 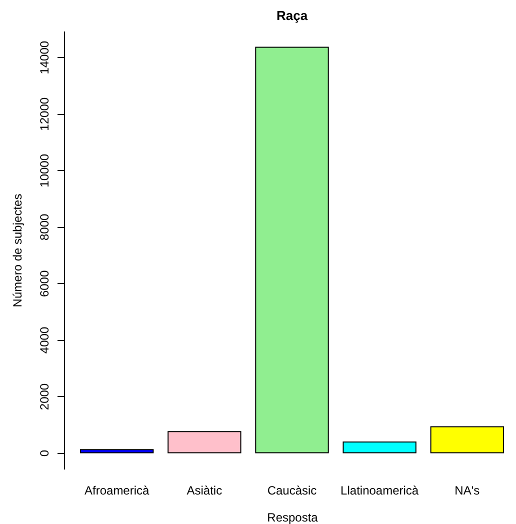 I want to click on y-tick-label: 10000, so click(x=45, y=171).